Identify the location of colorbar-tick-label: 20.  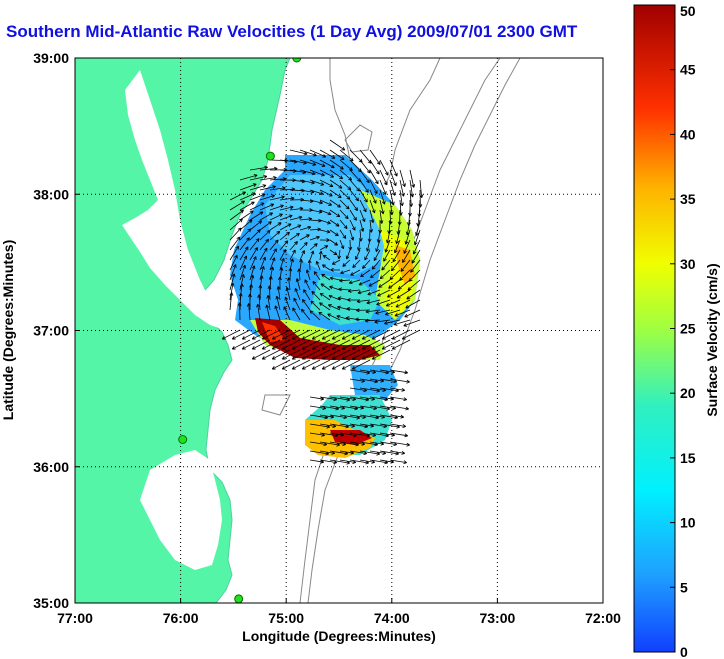
(688, 393).